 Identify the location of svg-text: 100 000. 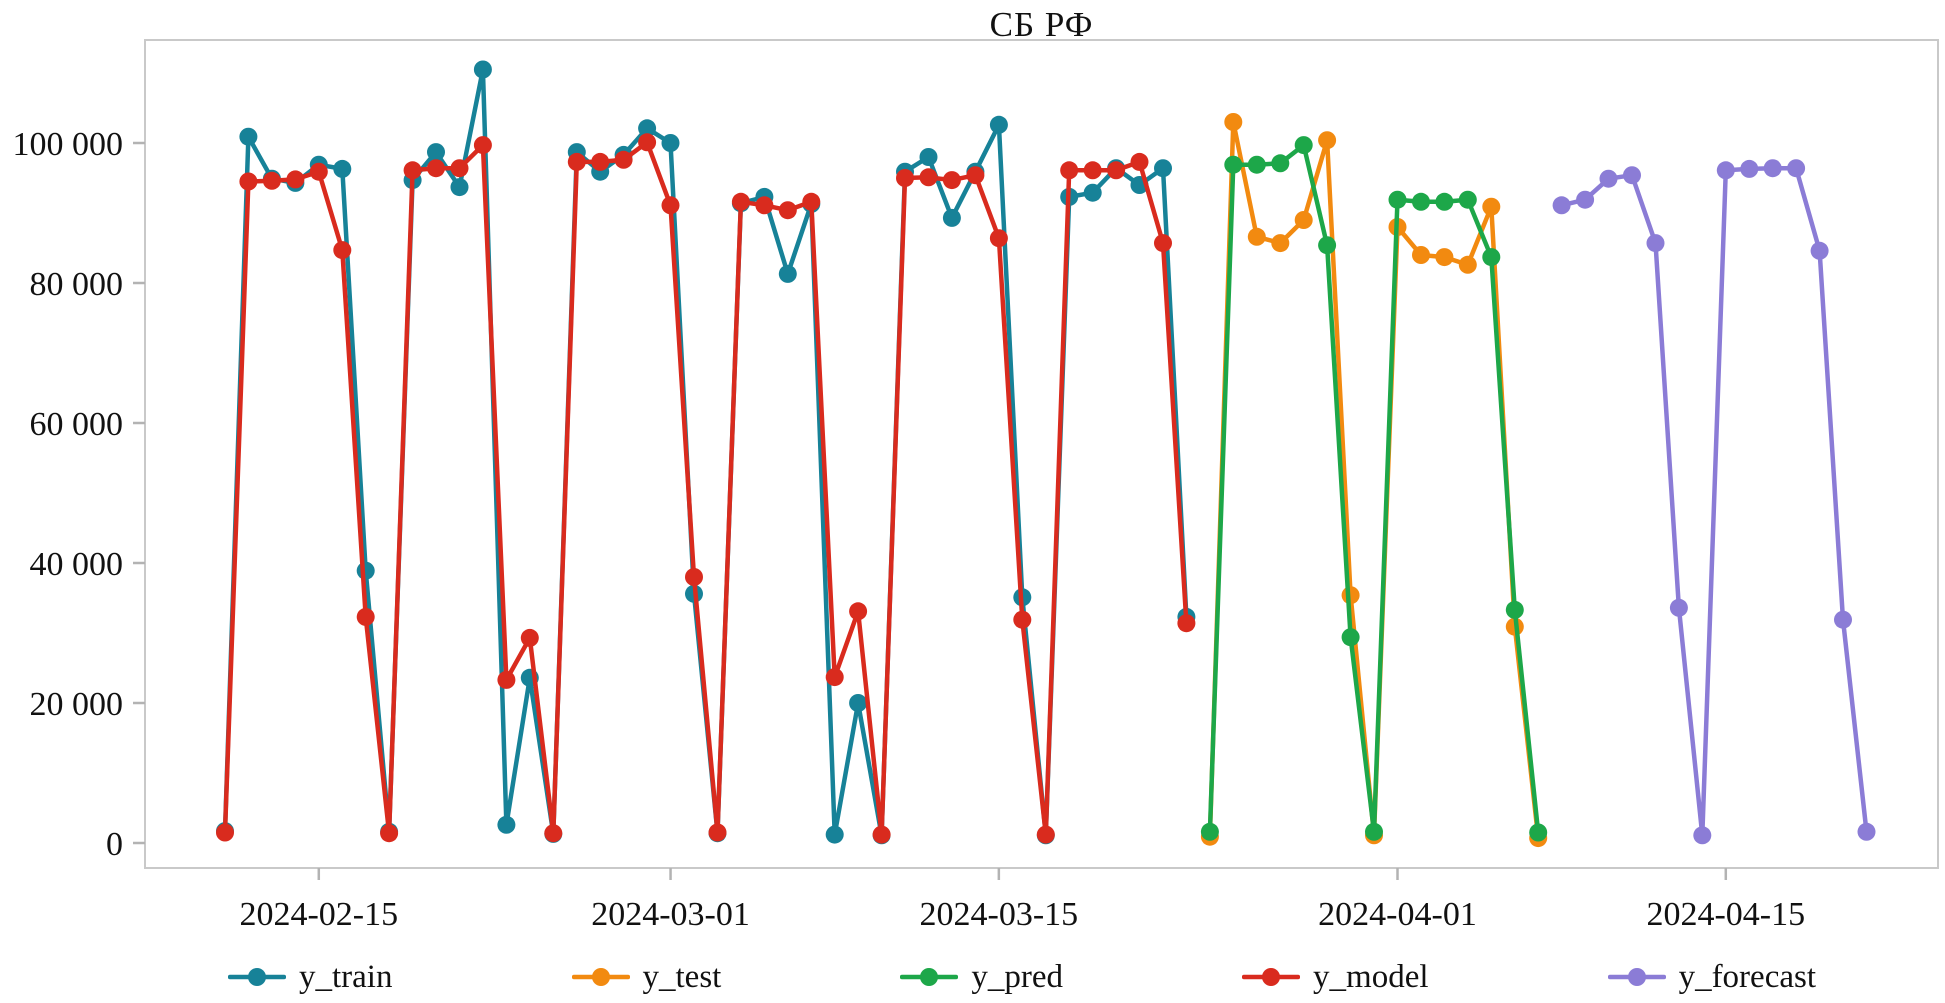
(68, 144).